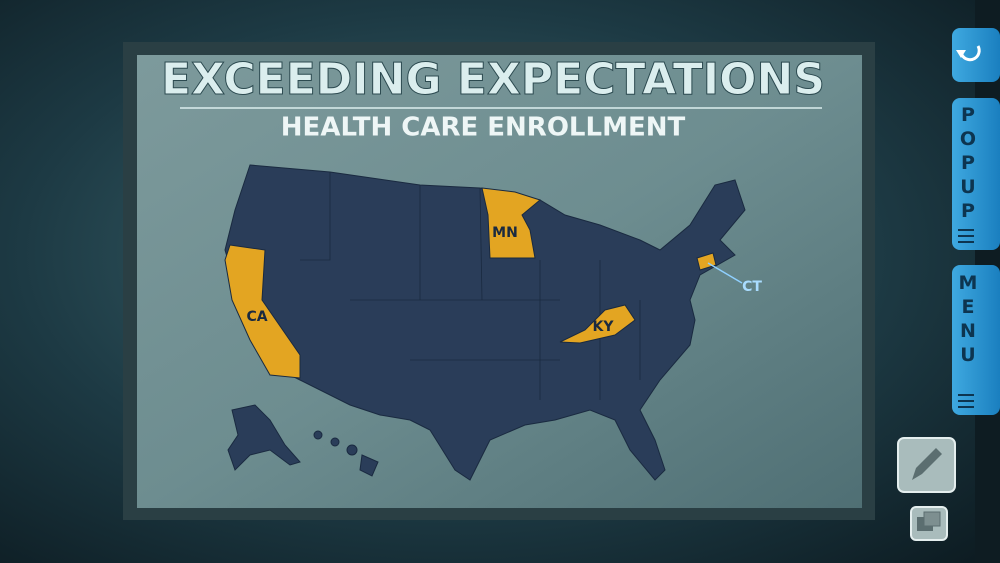 The height and width of the screenshot is (563, 1000). I want to click on back-button, so click(976, 55).